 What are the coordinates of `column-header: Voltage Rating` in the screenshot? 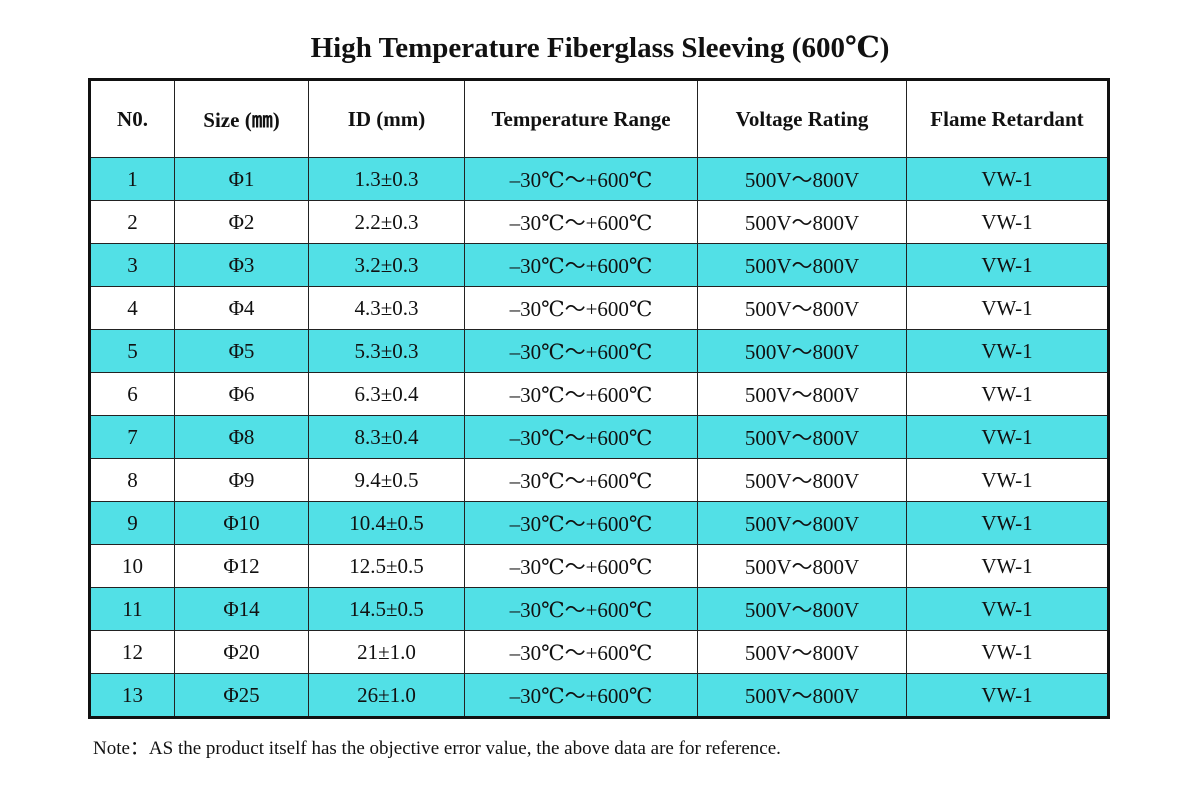 It's located at (802, 118).